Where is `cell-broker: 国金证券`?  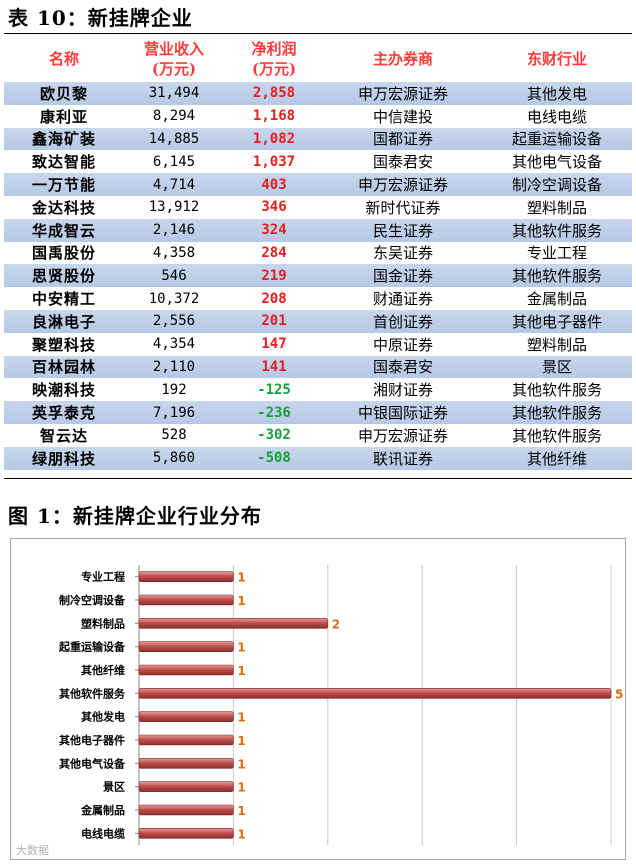 cell-broker: 国金证券 is located at coordinates (403, 276).